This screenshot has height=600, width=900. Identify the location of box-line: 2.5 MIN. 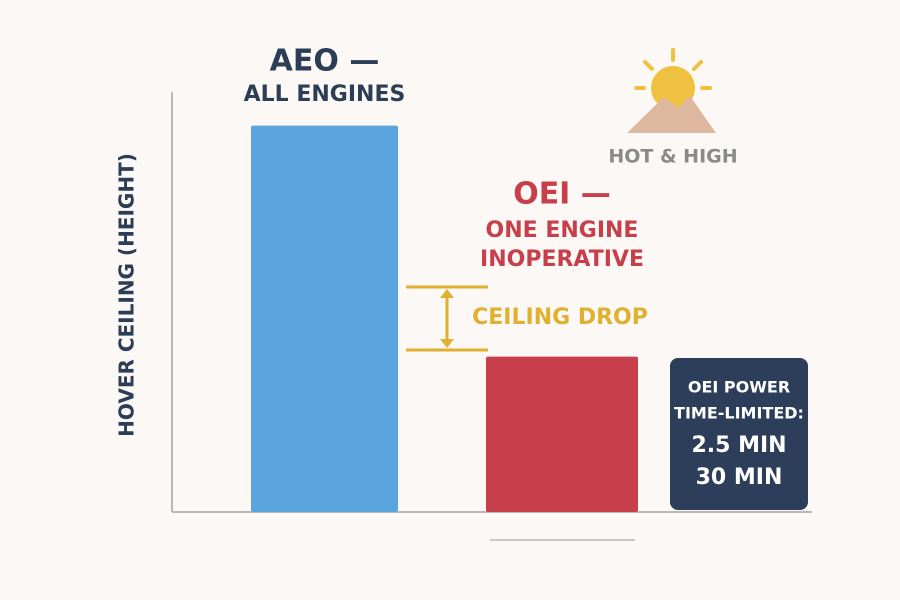
(738, 445).